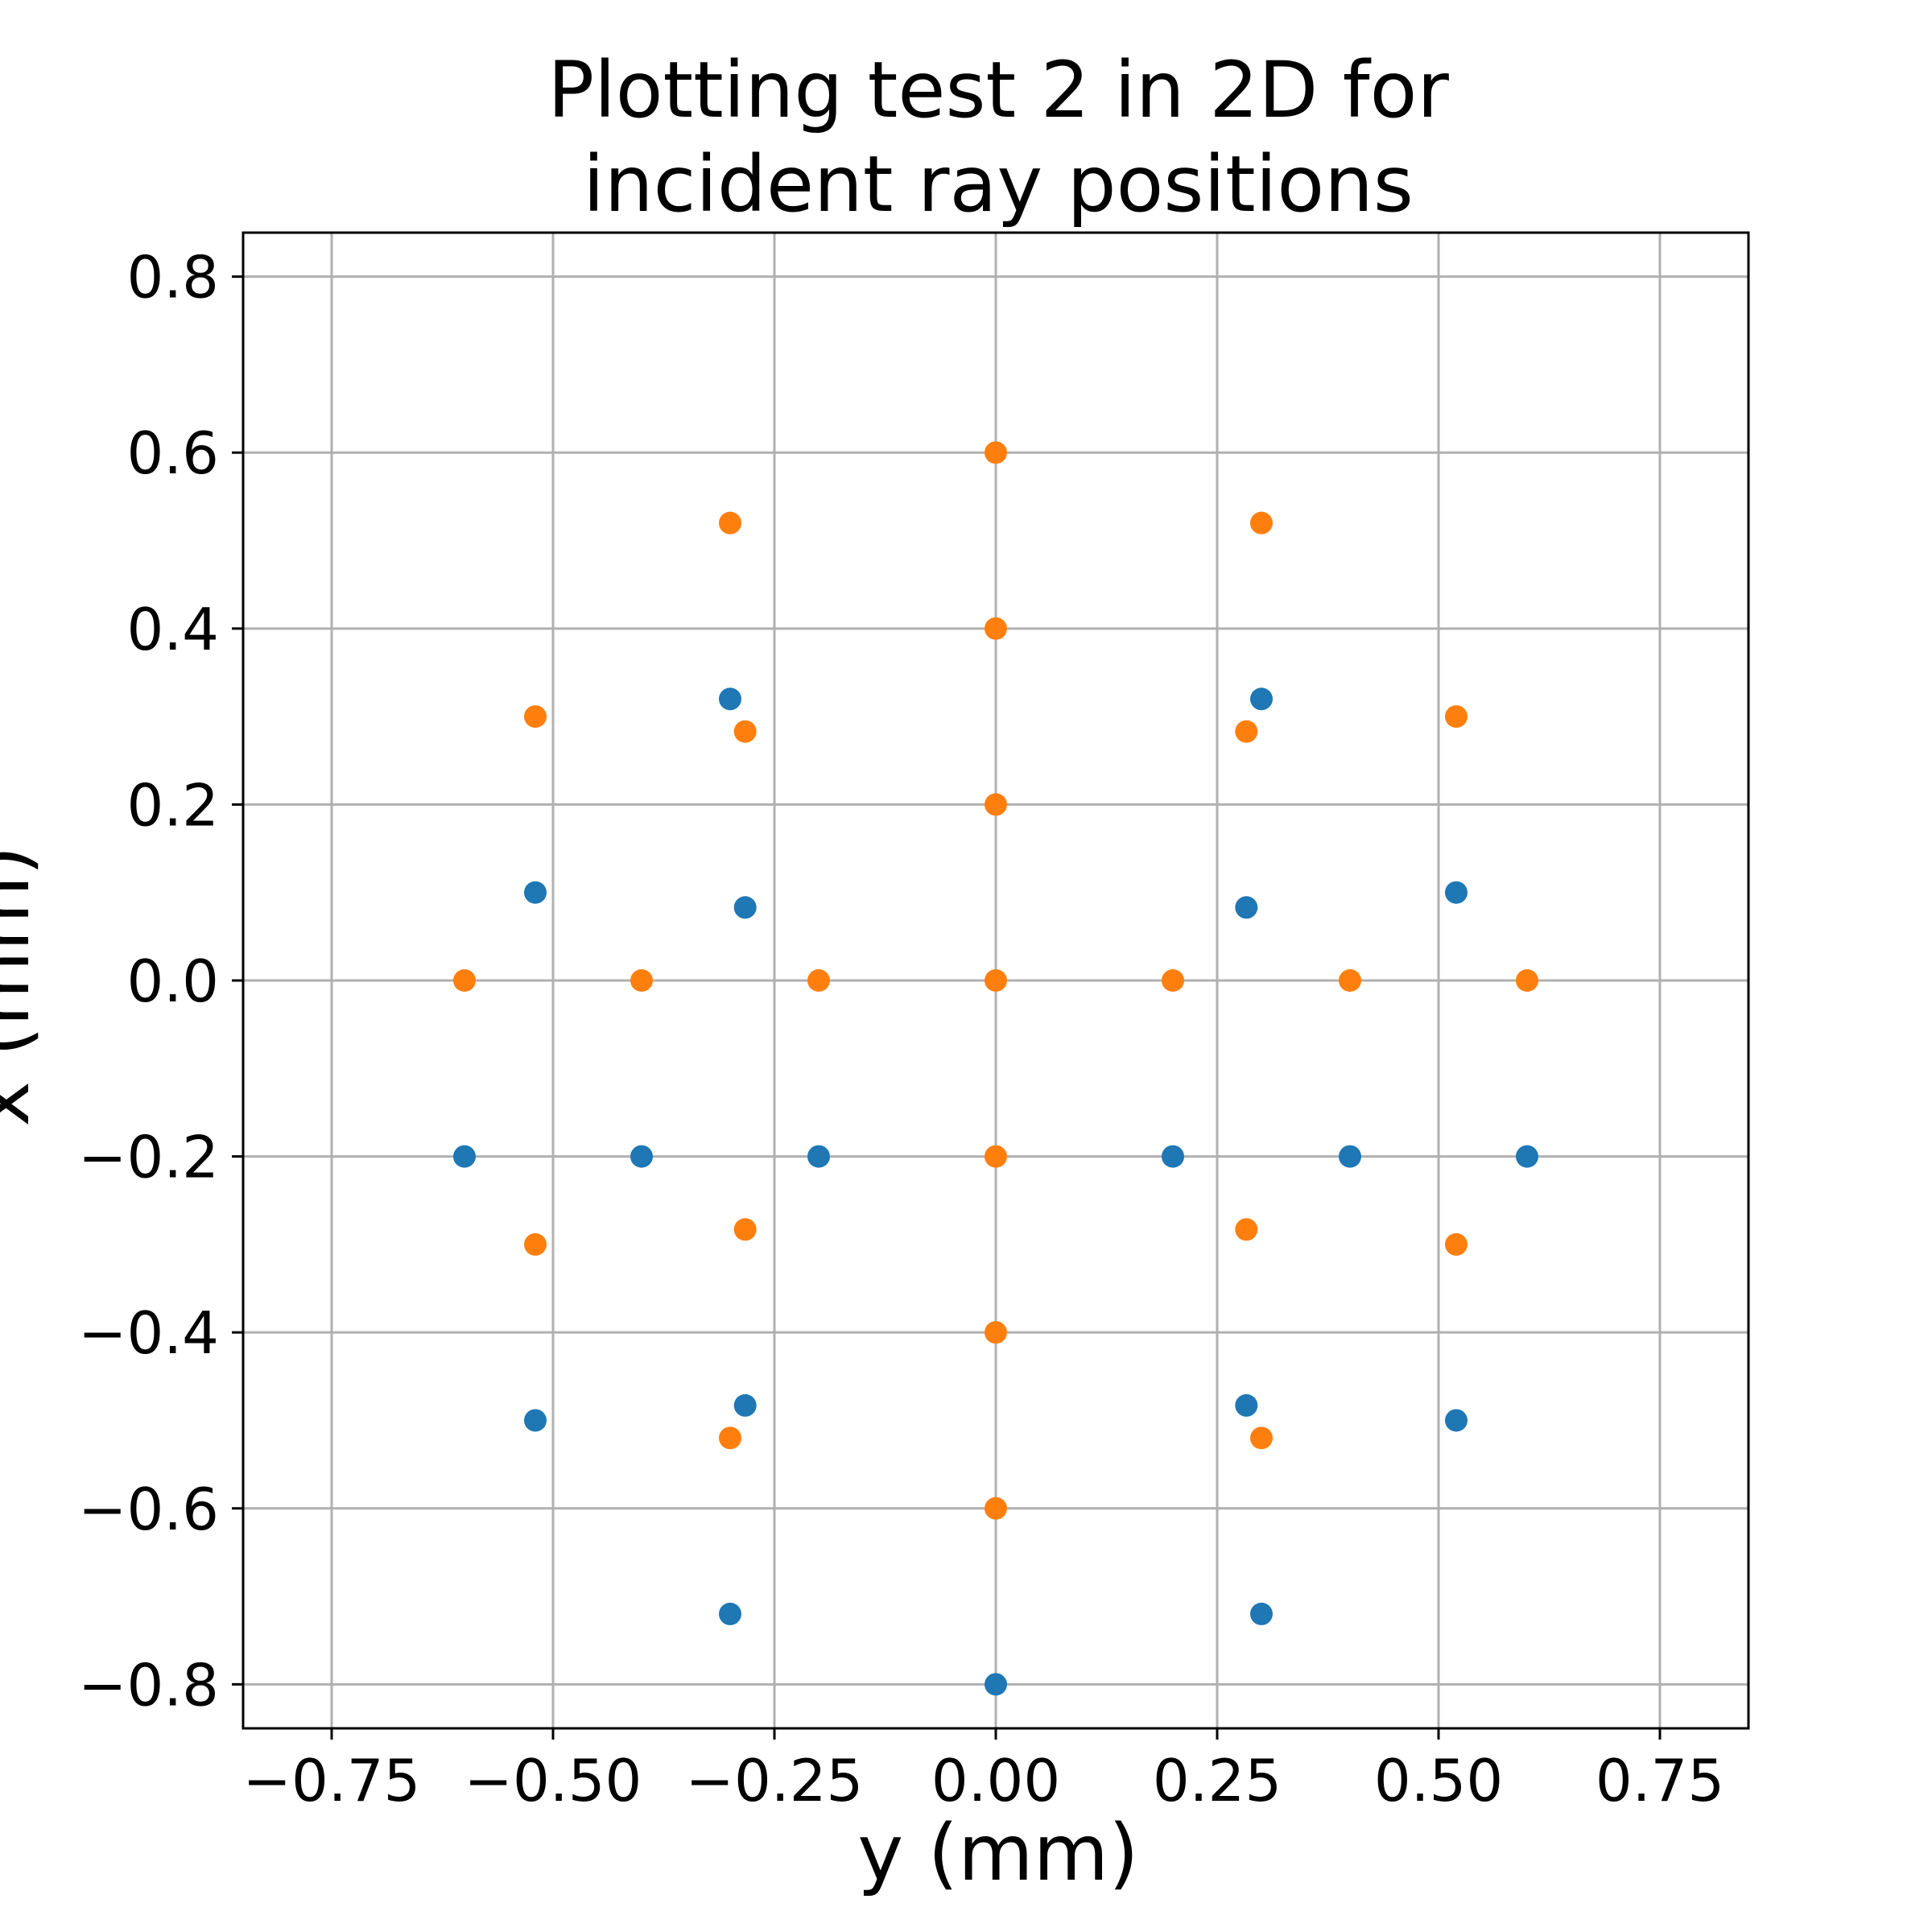 The image size is (1932, 1932). I want to click on chart-title-line-2: incident ray positions, so click(998, 184).